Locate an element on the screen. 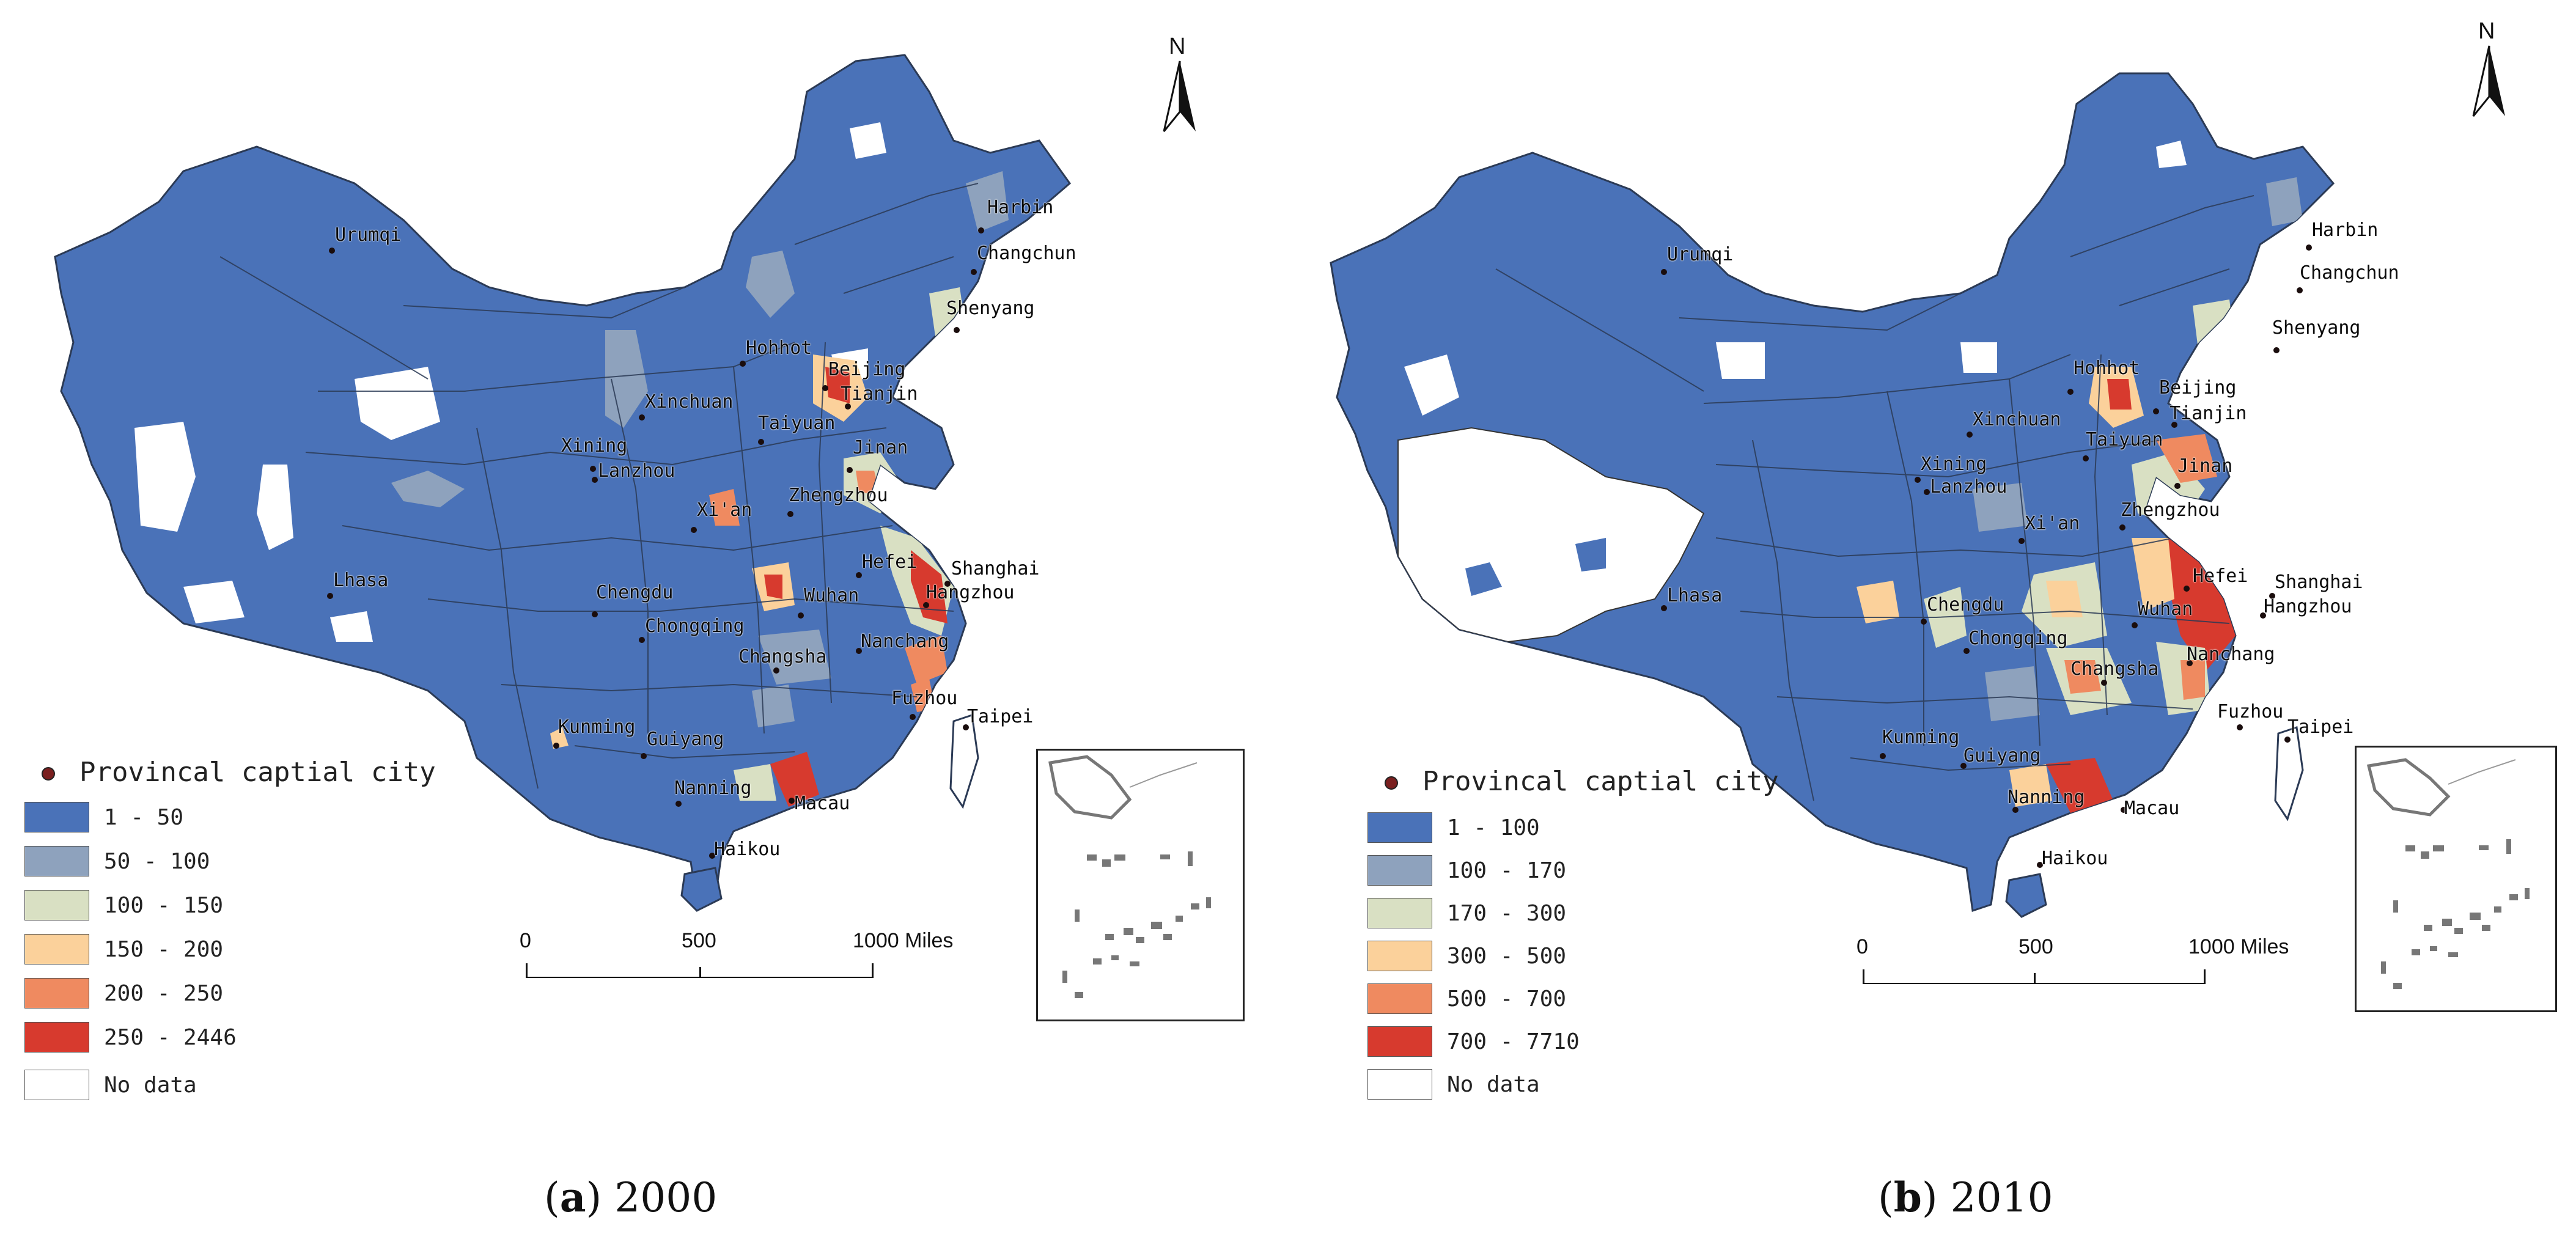  legend-label: 150 - 200 is located at coordinates (164, 949).